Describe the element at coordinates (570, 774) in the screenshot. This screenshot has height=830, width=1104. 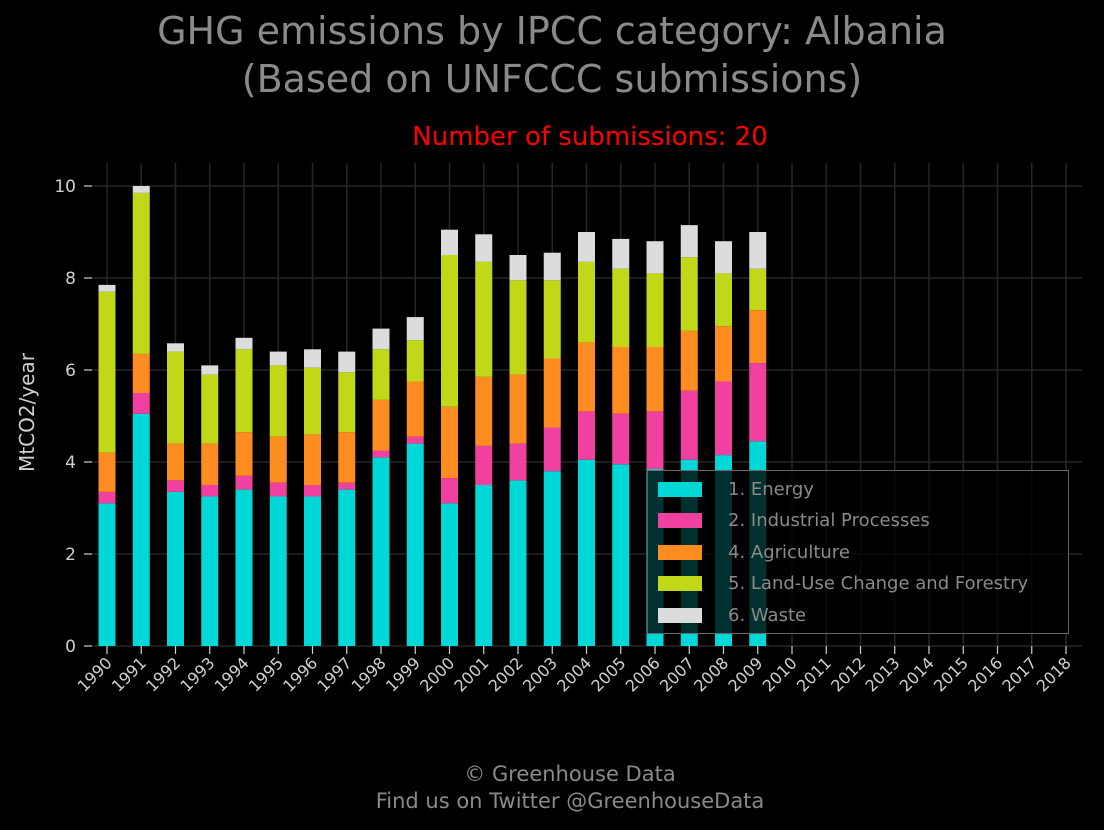
I see `footer-copyright: © Greenhouse Data` at that location.